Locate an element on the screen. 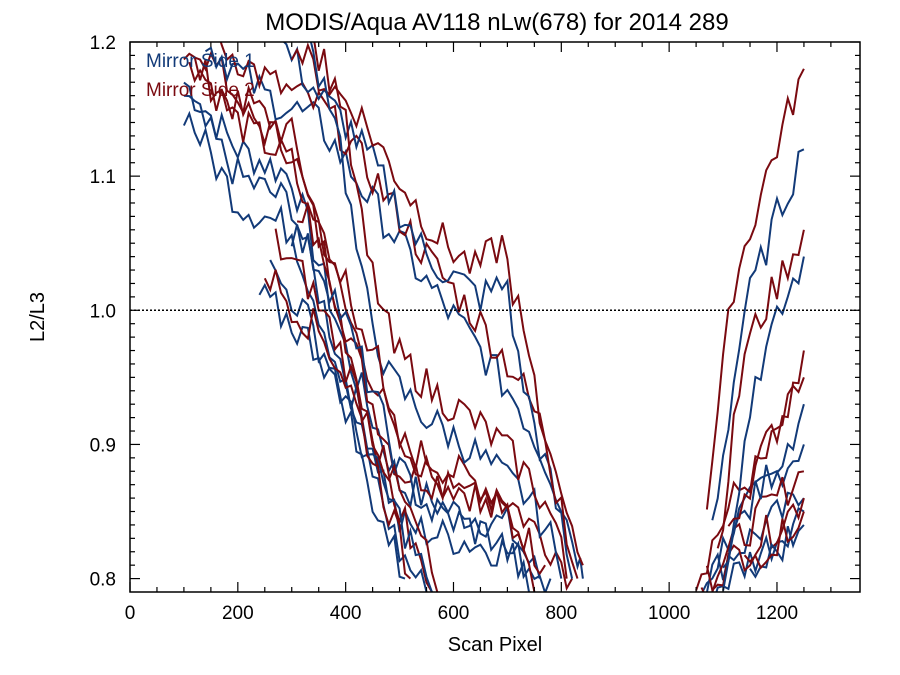  x-tick-label: 0 is located at coordinates (130, 613).